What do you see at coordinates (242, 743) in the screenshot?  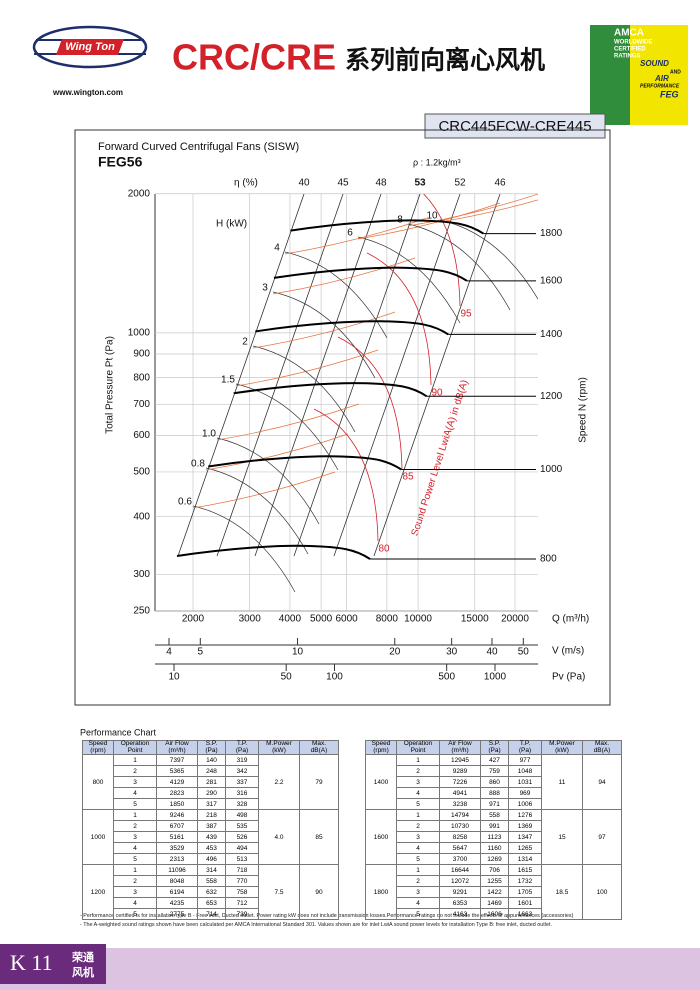 I see `header-line: T.P.` at bounding box center [242, 743].